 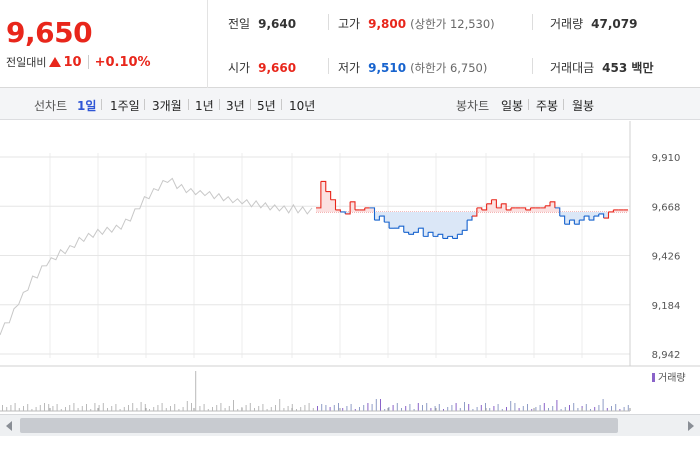 I want to click on candle-weekly-tab: 주봉, so click(x=547, y=106).